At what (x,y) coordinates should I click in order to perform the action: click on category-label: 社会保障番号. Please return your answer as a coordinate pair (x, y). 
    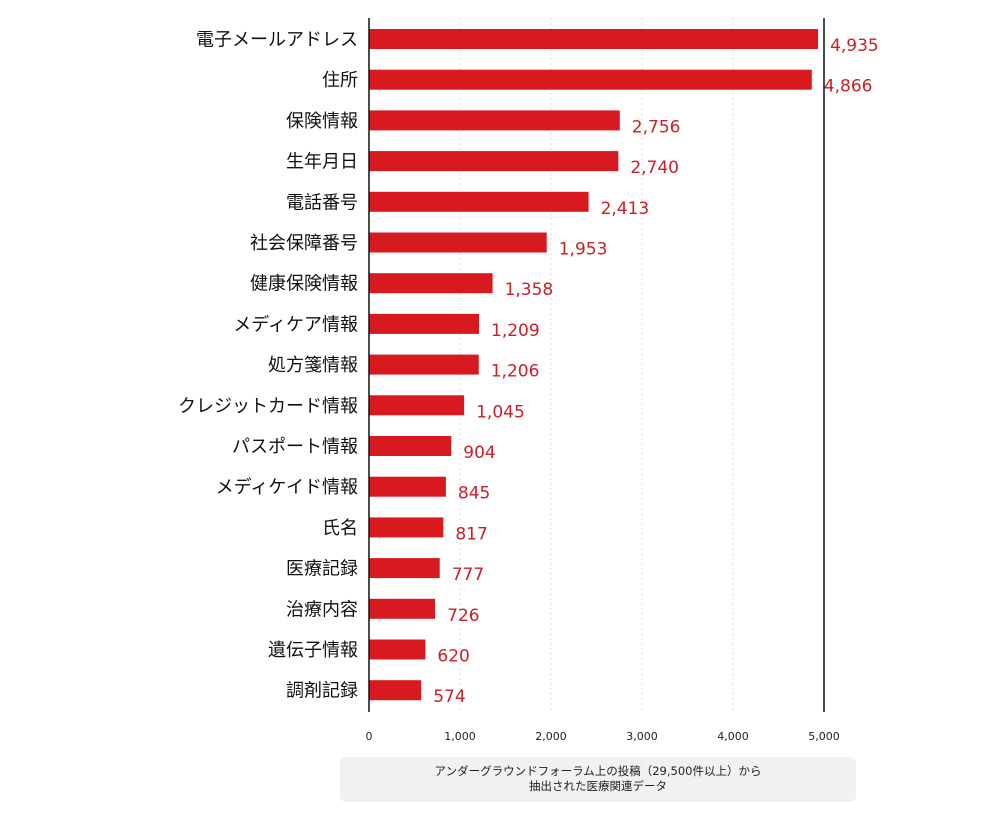
    Looking at the image, I should click on (304, 243).